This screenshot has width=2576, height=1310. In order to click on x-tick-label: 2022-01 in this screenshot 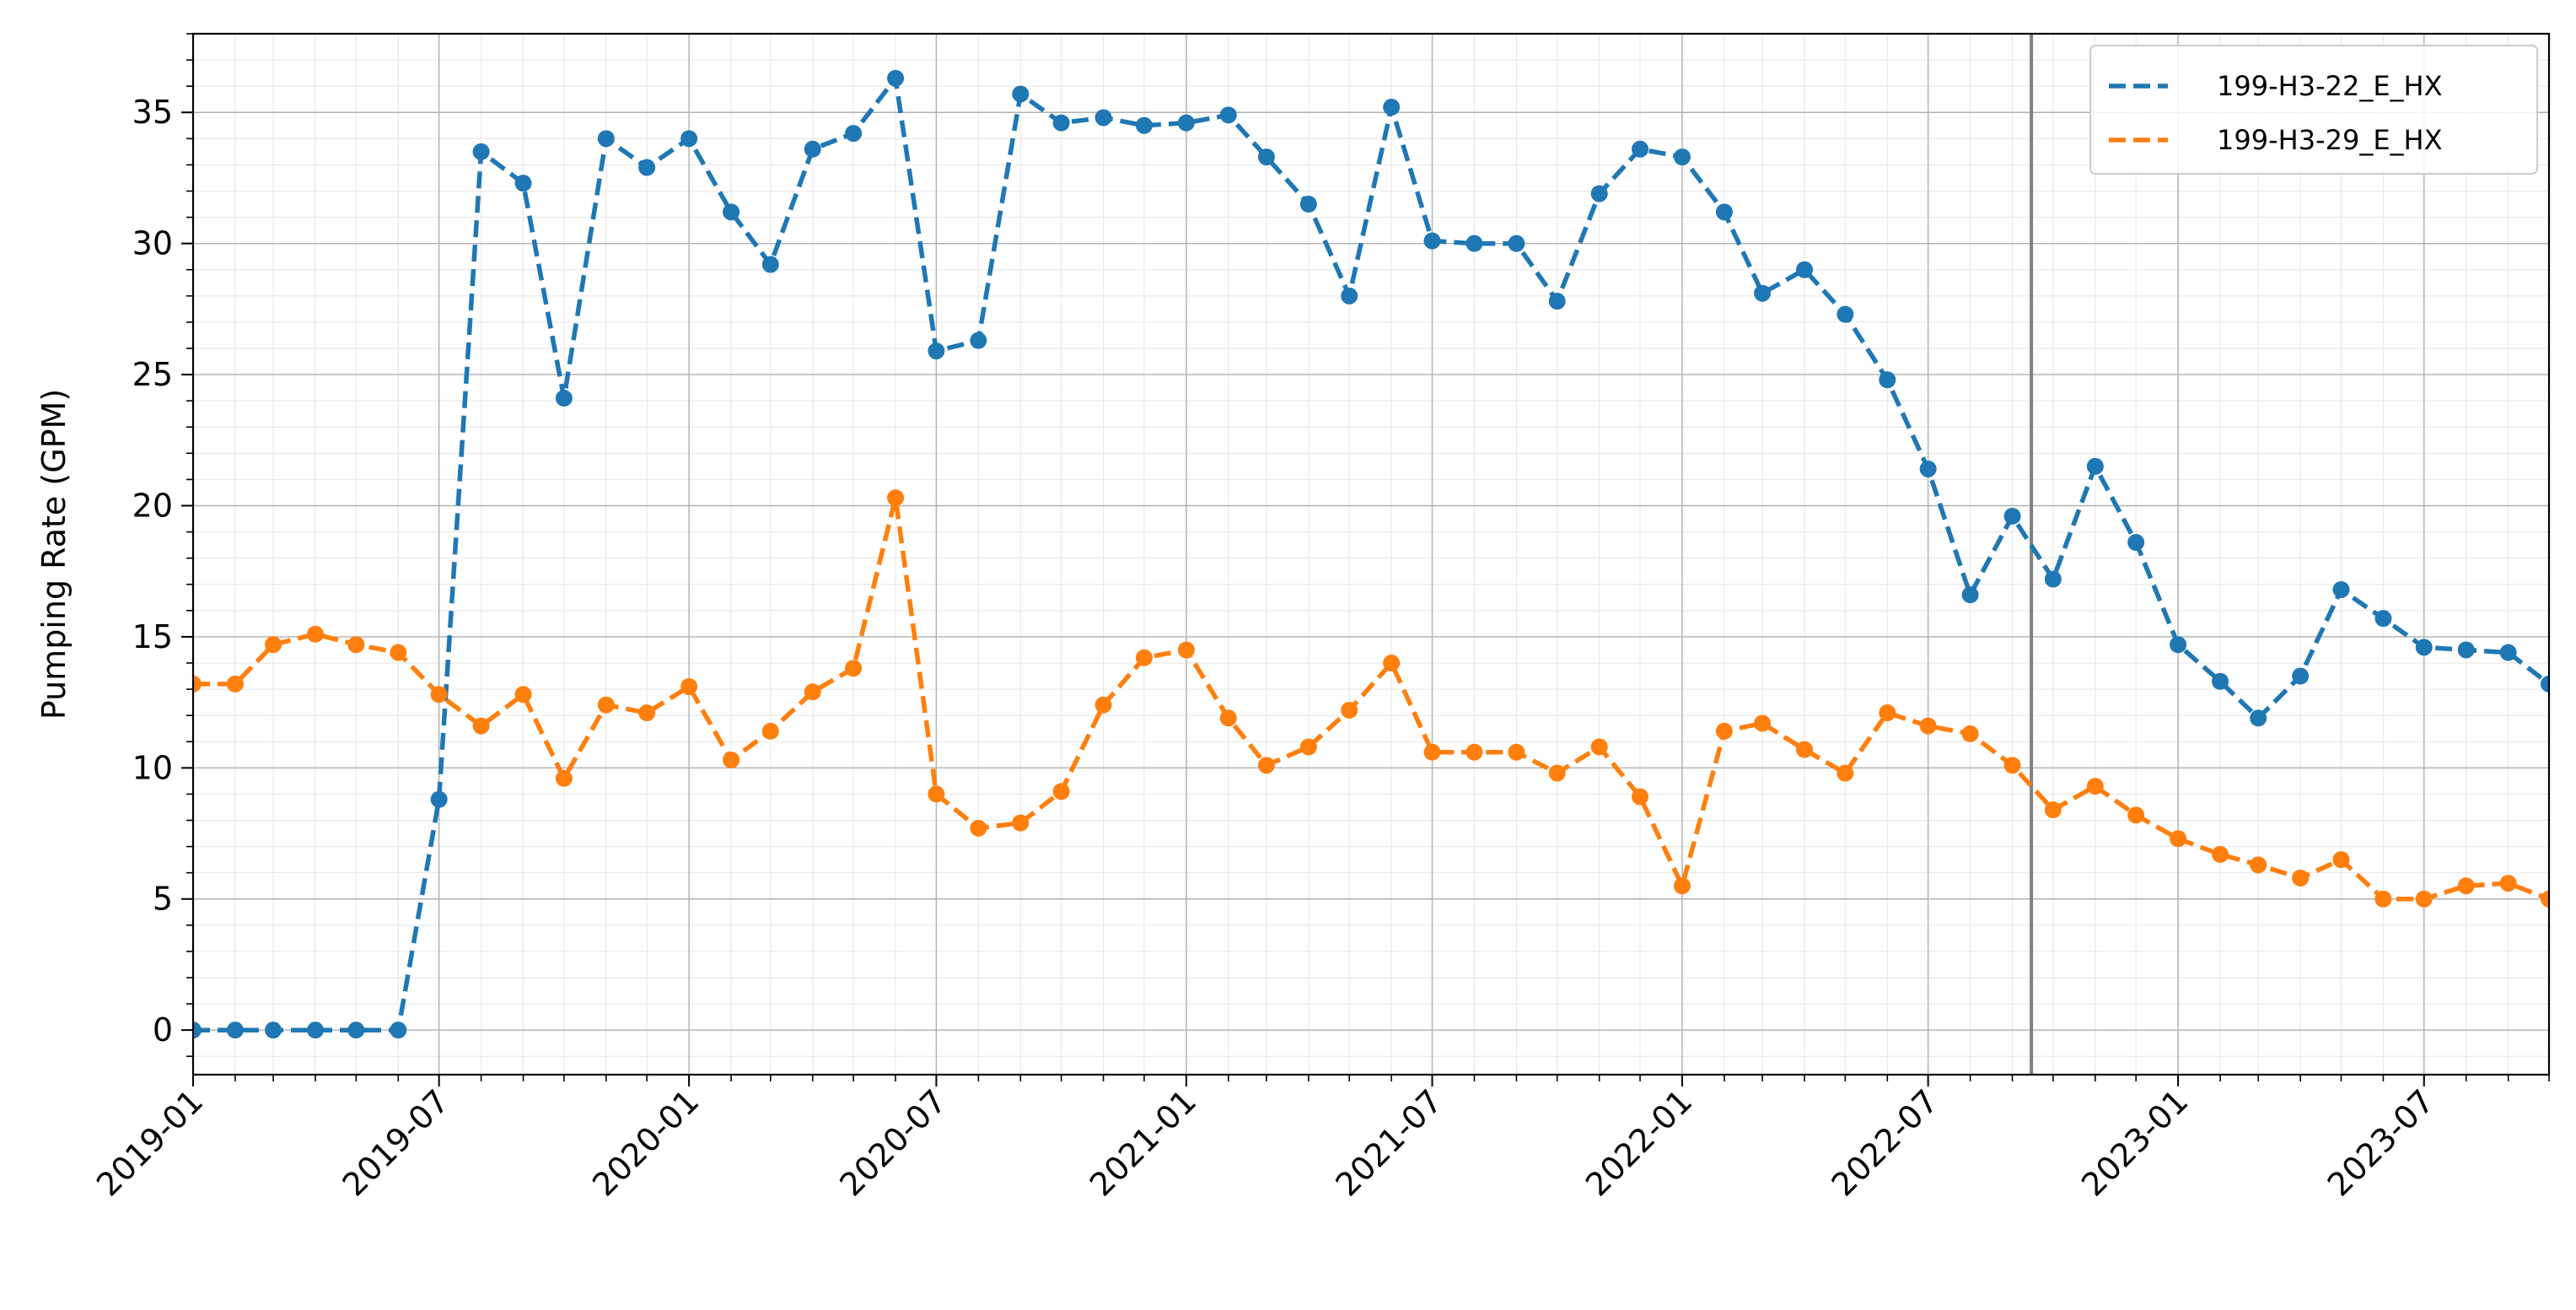, I will do `click(1639, 1142)`.